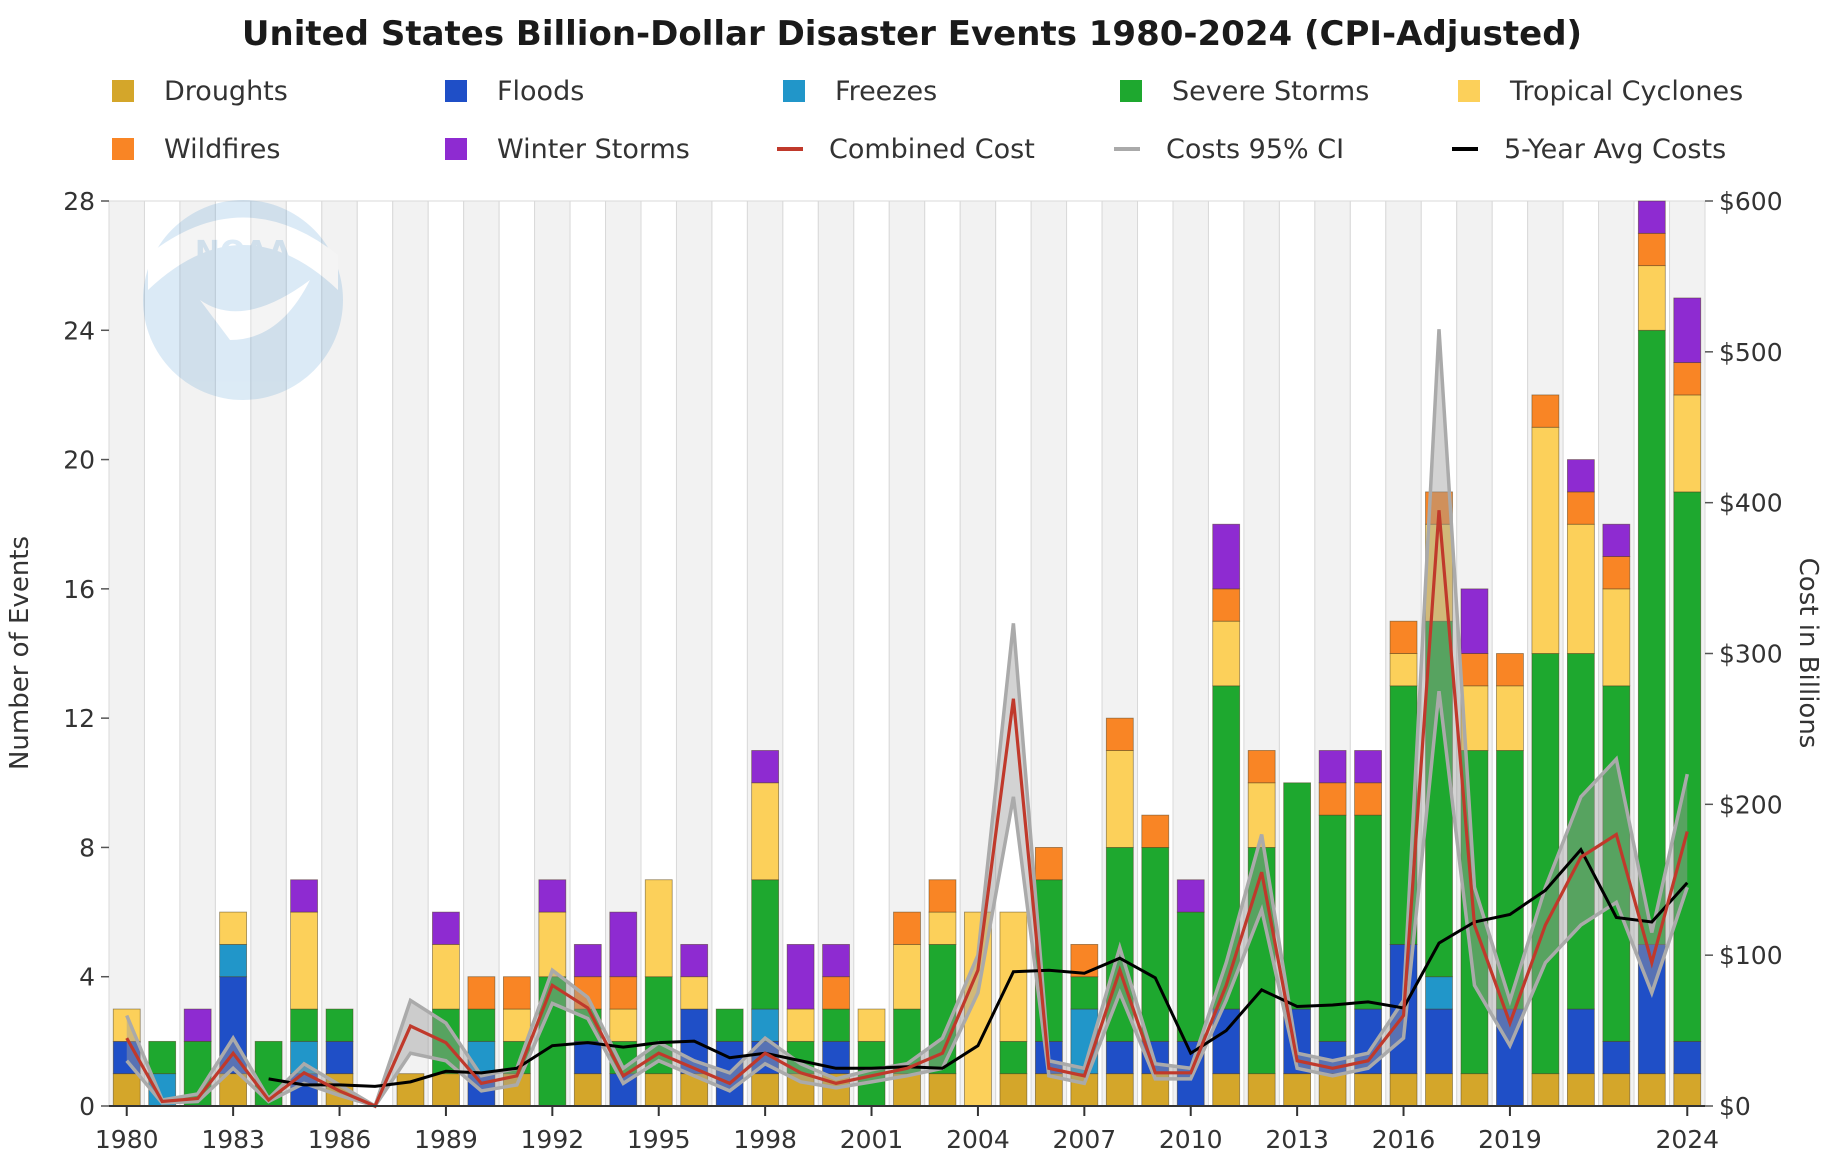 The width and height of the screenshot is (1824, 1172). Describe the element at coordinates (196, 149) in the screenshot. I see `legend-item-wildfires: Wildfires` at that location.